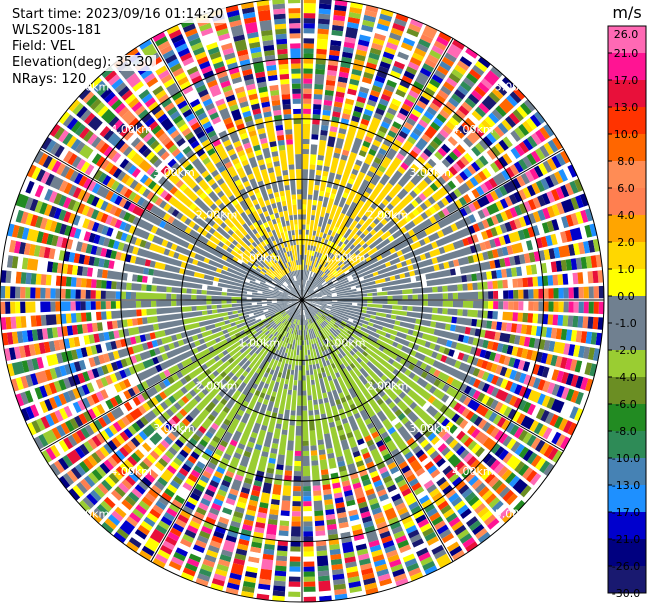 The image size is (647, 607). Describe the element at coordinates (45, 47) in the screenshot. I see `field-label: Field: VEL` at that location.